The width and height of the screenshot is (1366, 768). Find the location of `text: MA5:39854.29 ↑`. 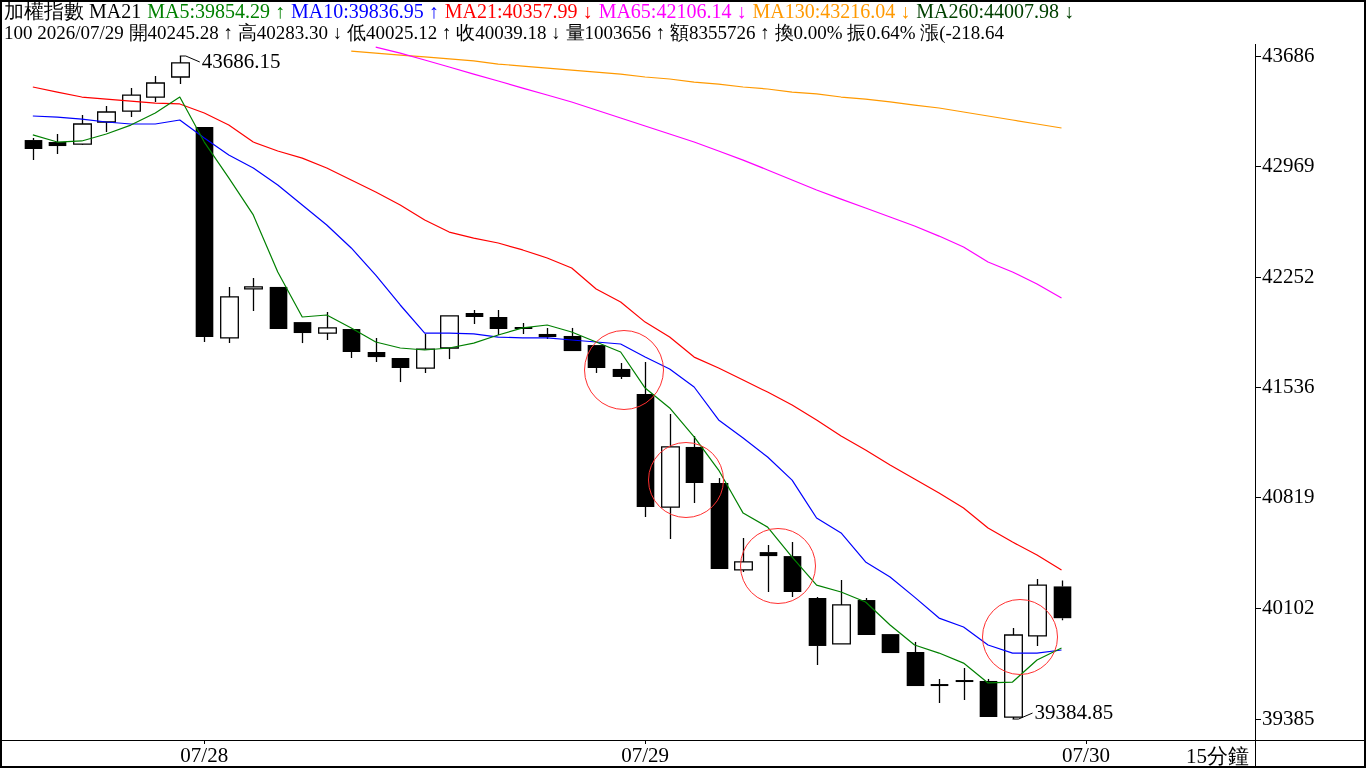

text: MA5:39854.29 ↑ is located at coordinates (216, 11).